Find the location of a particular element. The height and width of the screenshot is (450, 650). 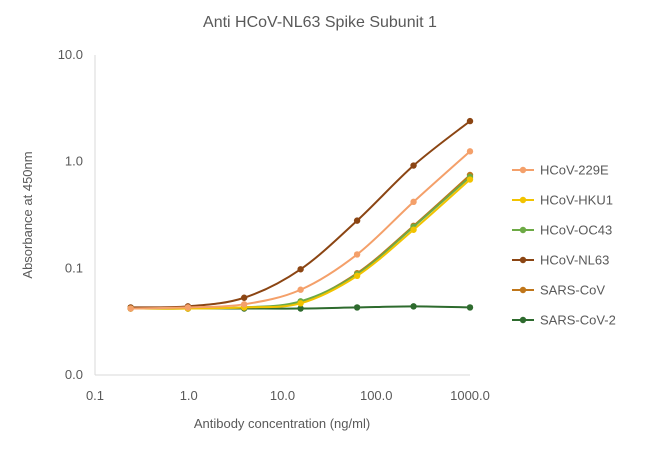

x-tick-label: 0.1 is located at coordinates (95, 395).